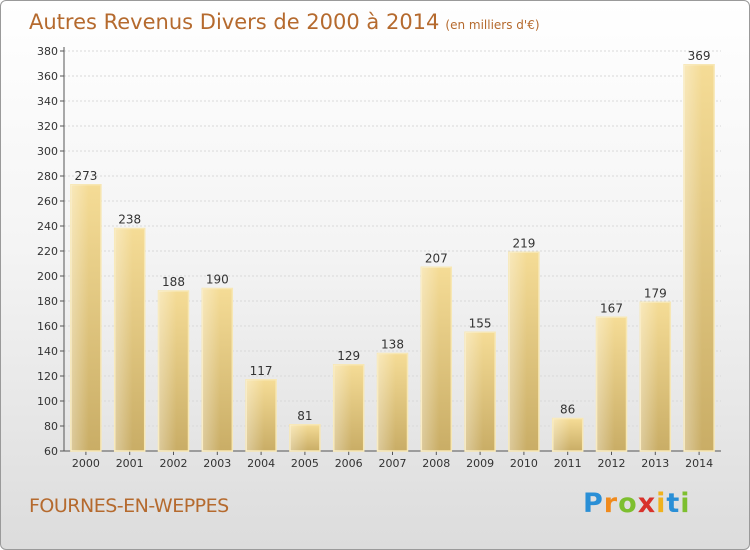 Image resolution: width=750 pixels, height=550 pixels. Describe the element at coordinates (480, 463) in the screenshot. I see `x-tick-label: 2009` at that location.